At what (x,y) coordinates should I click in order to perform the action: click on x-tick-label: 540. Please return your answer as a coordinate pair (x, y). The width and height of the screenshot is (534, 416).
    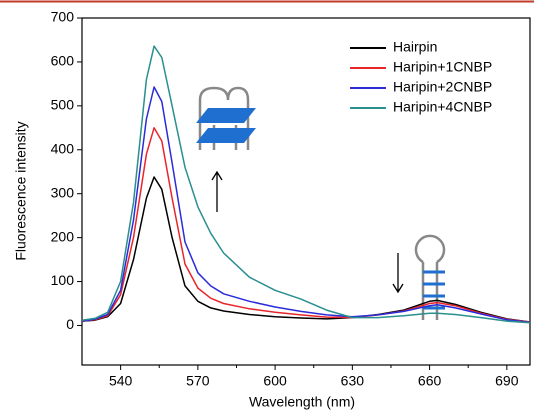
    Looking at the image, I should click on (121, 381).